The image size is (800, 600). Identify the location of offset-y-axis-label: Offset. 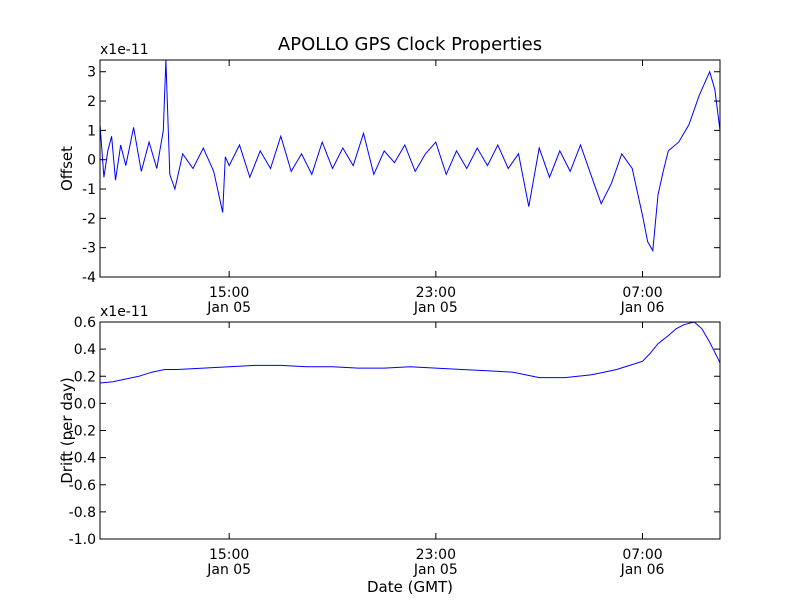
(67, 168).